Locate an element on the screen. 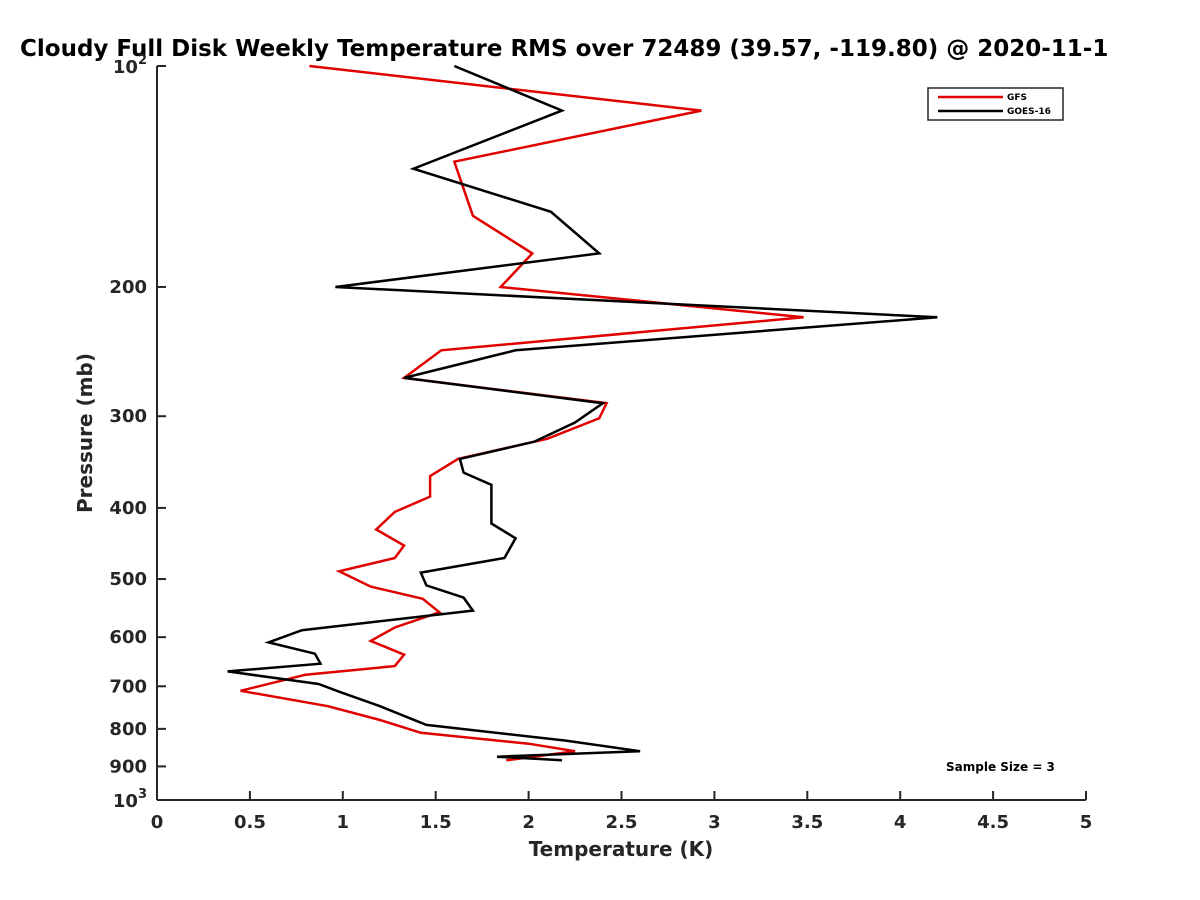  y-tick-label: 500 is located at coordinates (128, 579).